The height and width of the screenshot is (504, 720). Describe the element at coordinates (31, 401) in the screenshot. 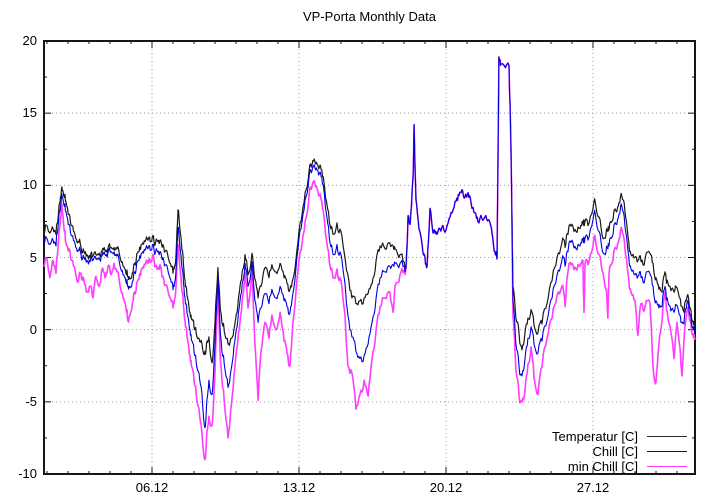

I see `y-tick-label: -5` at that location.